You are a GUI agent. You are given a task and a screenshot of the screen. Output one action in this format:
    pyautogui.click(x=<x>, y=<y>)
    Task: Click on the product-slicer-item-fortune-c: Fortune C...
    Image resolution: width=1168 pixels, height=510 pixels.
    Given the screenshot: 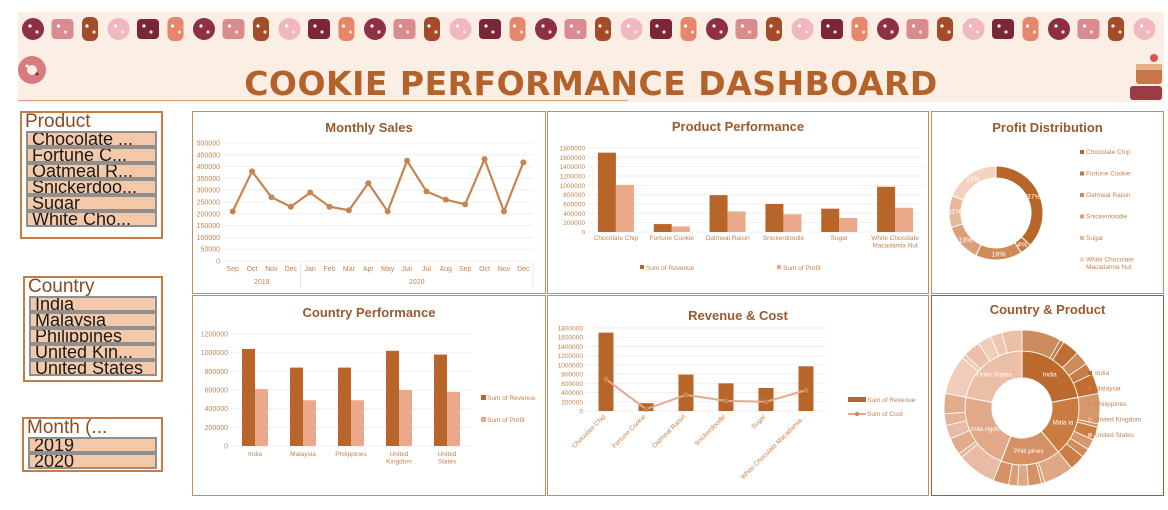 What is the action you would take?
    pyautogui.click(x=91, y=155)
    